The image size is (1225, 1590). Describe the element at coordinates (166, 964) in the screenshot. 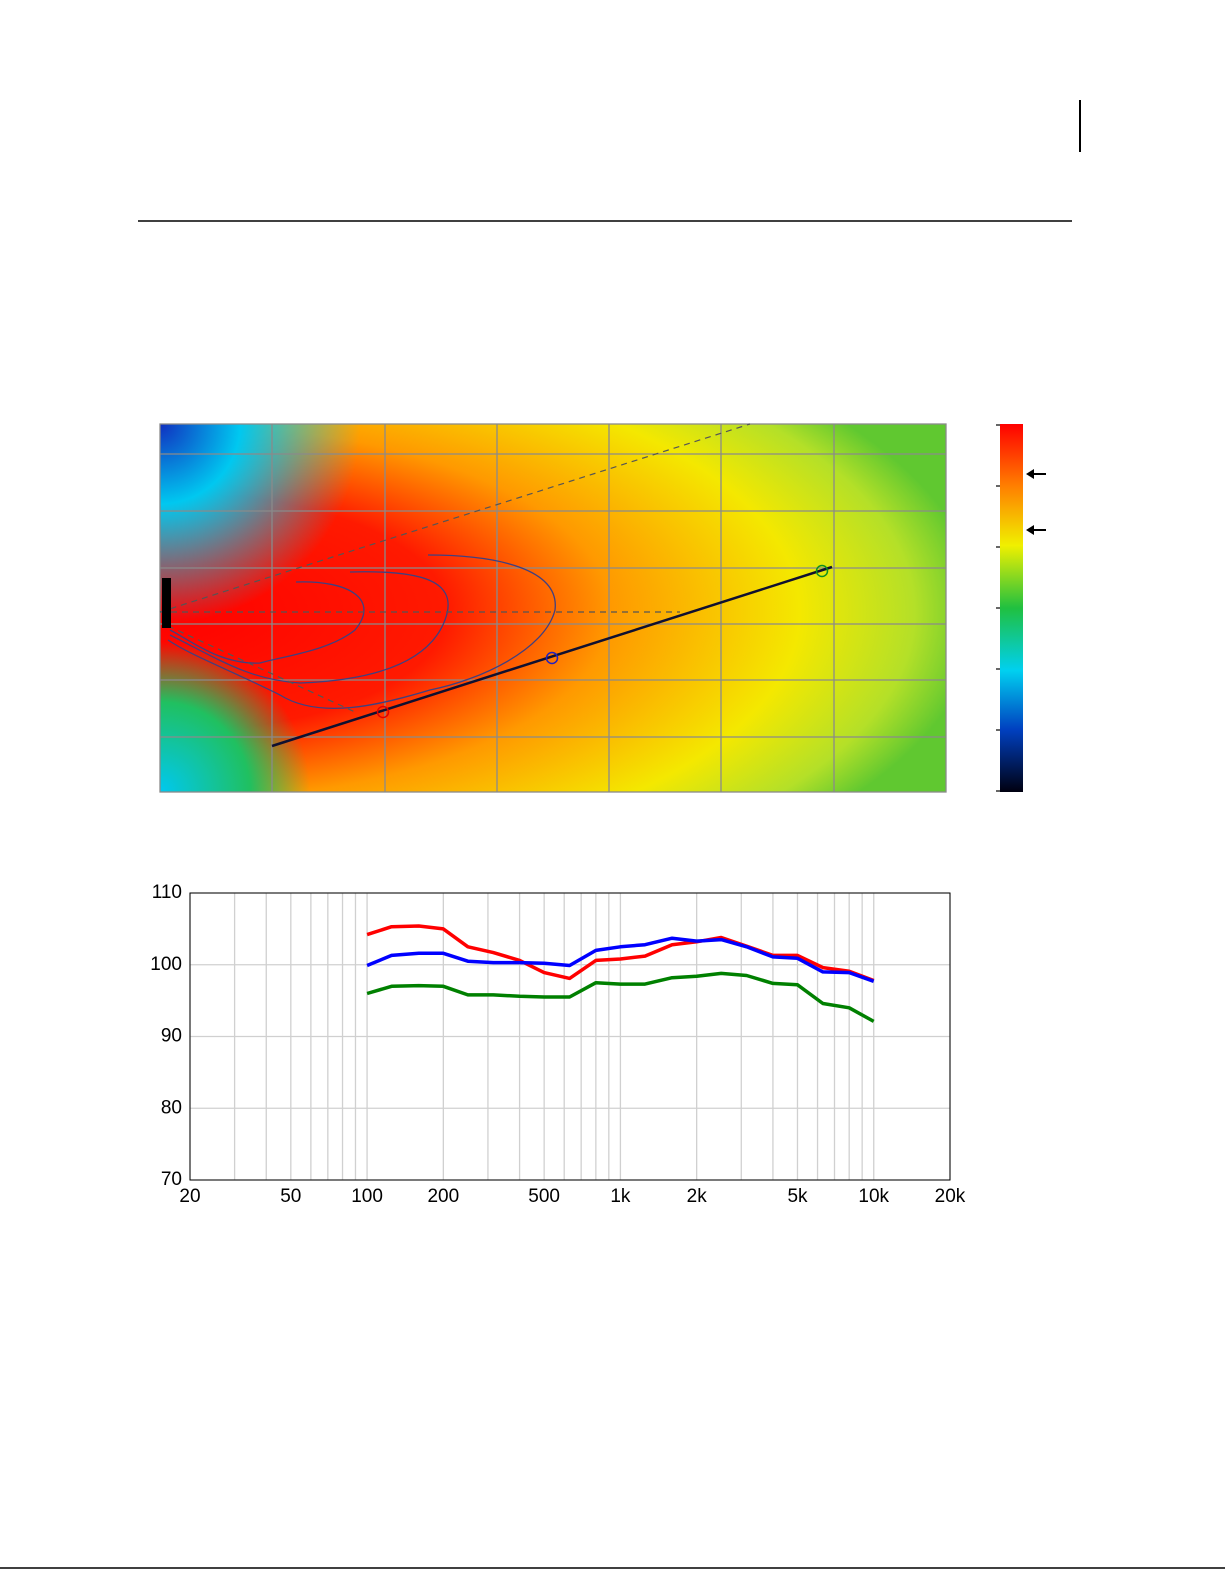

I see `y-tick-label: 100` at that location.